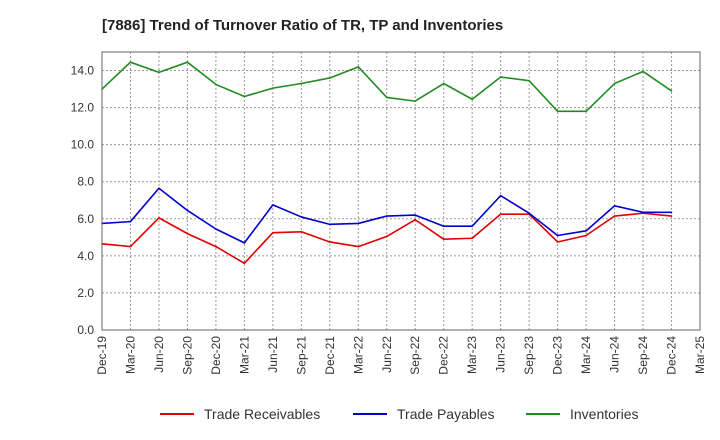  I want to click on legend-item: Inventories, so click(582, 414).